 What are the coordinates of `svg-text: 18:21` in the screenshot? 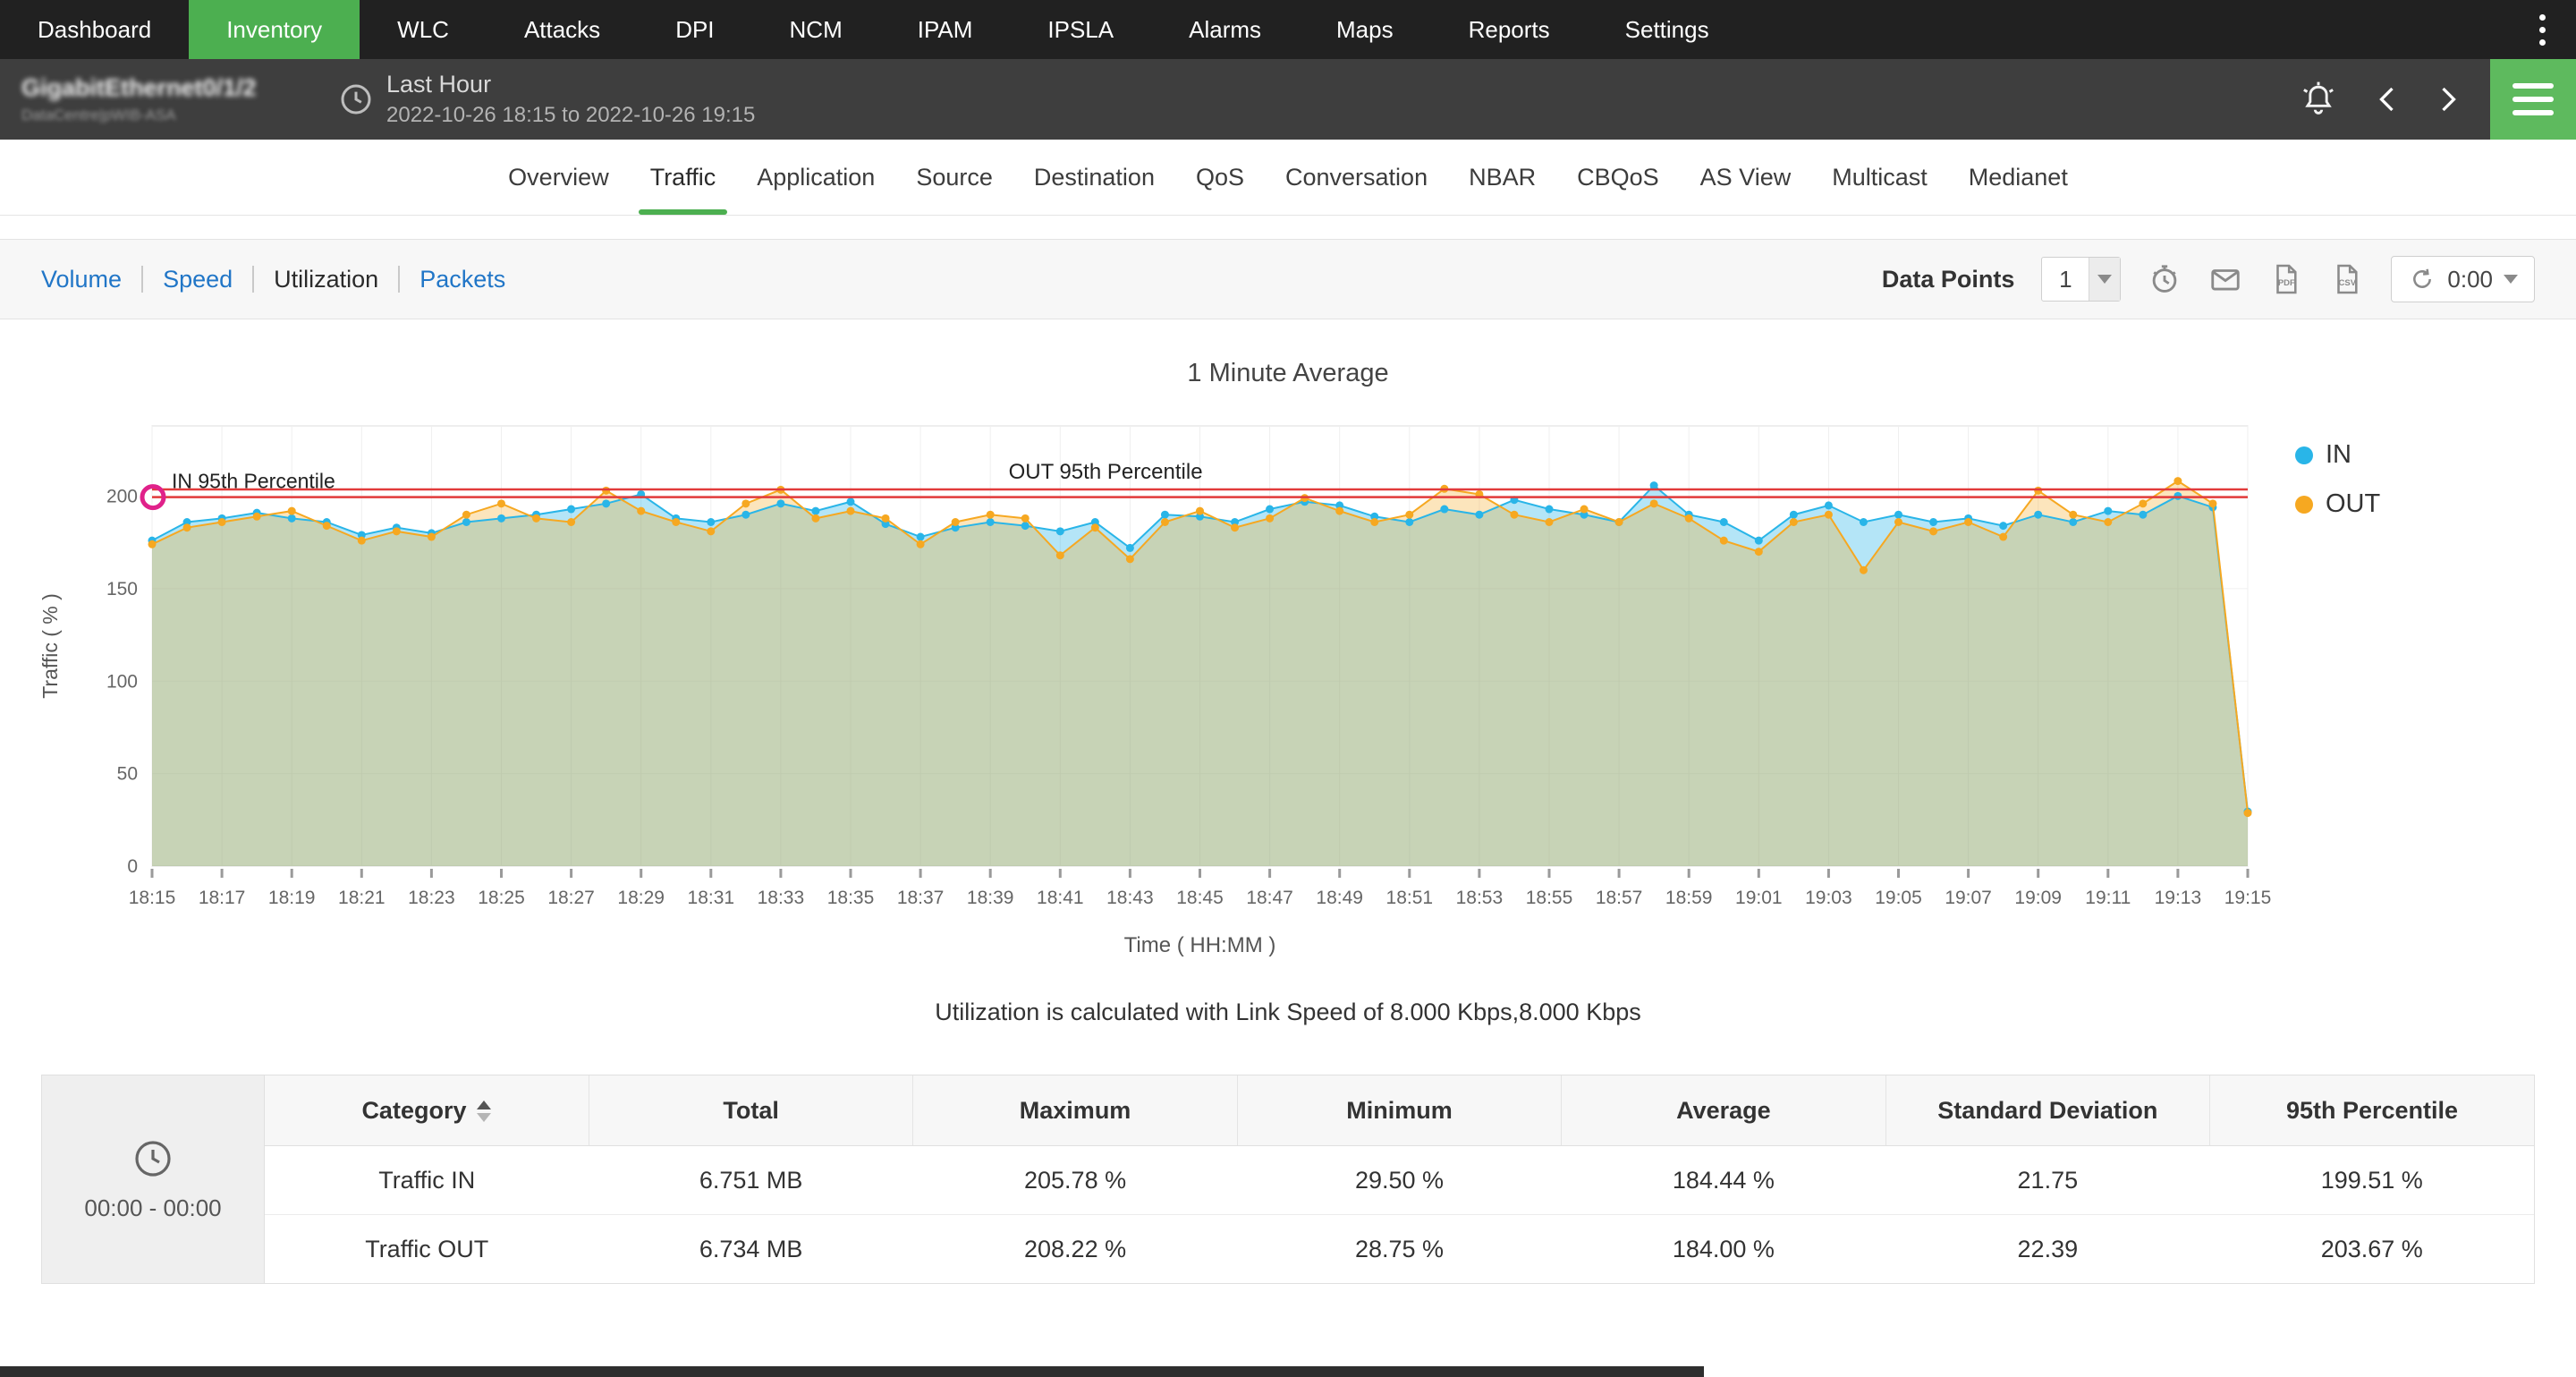 It's located at (362, 898).